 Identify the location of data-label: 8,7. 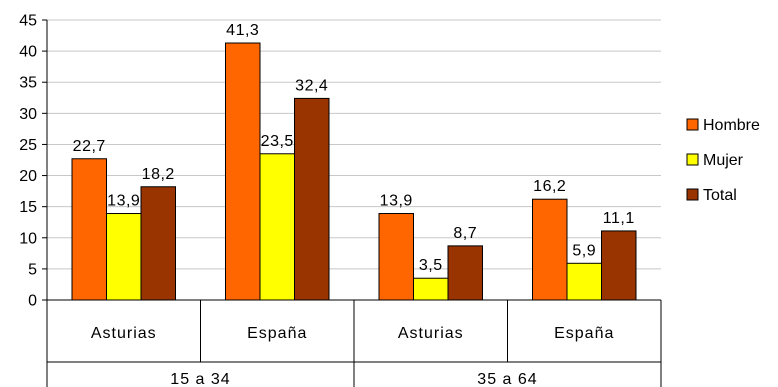
(465, 233).